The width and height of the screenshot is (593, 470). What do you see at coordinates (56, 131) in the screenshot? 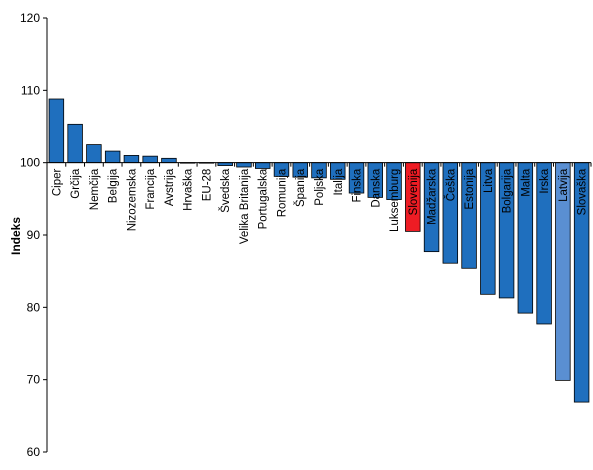
I see `bar-ciper` at bounding box center [56, 131].